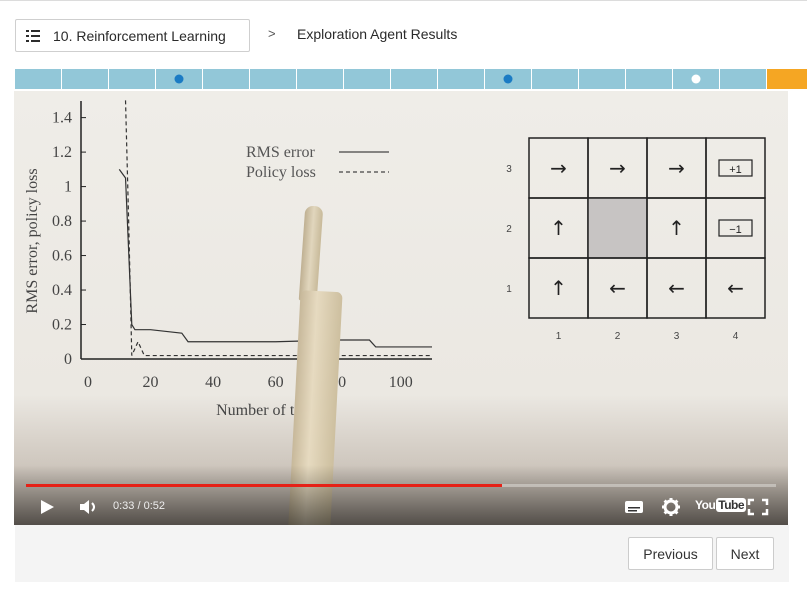 The image size is (807, 603). Describe the element at coordinates (276, 382) in the screenshot. I see `x-tick-label: 60` at that location.